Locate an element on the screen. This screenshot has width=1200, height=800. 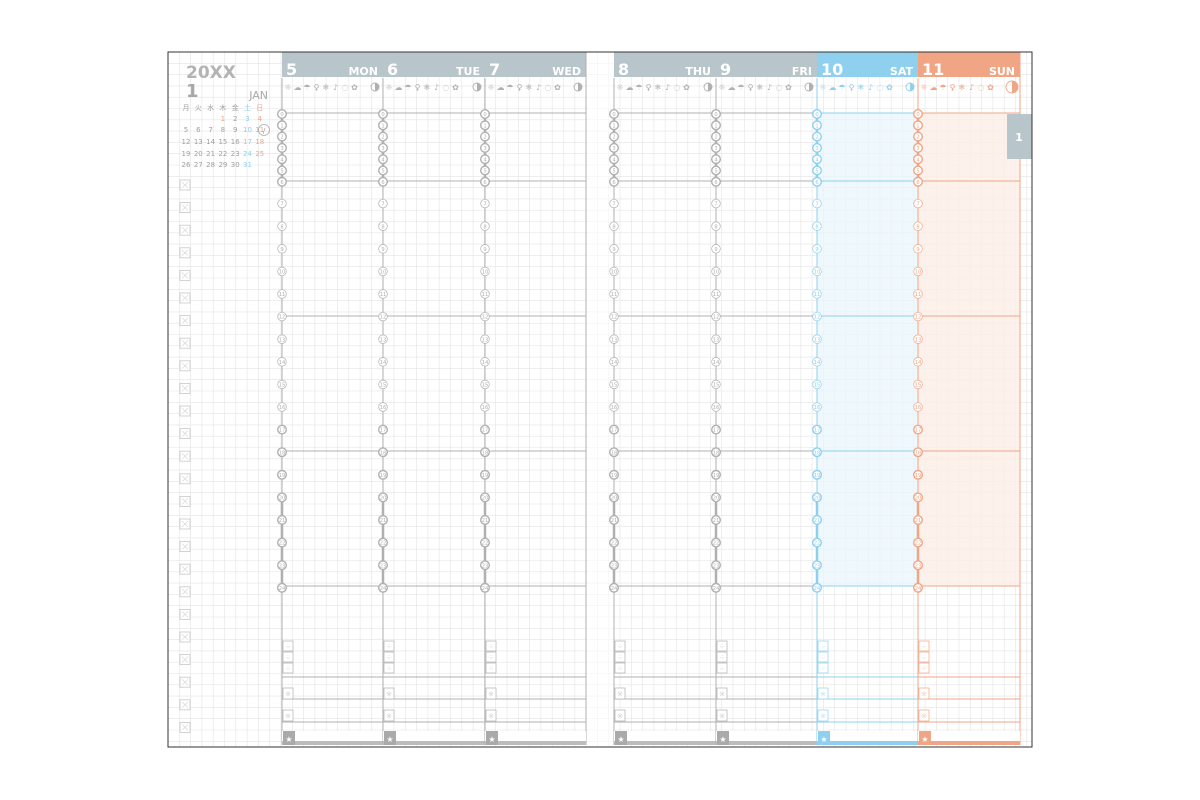
hour-label: 7 is located at coordinates (917, 205).